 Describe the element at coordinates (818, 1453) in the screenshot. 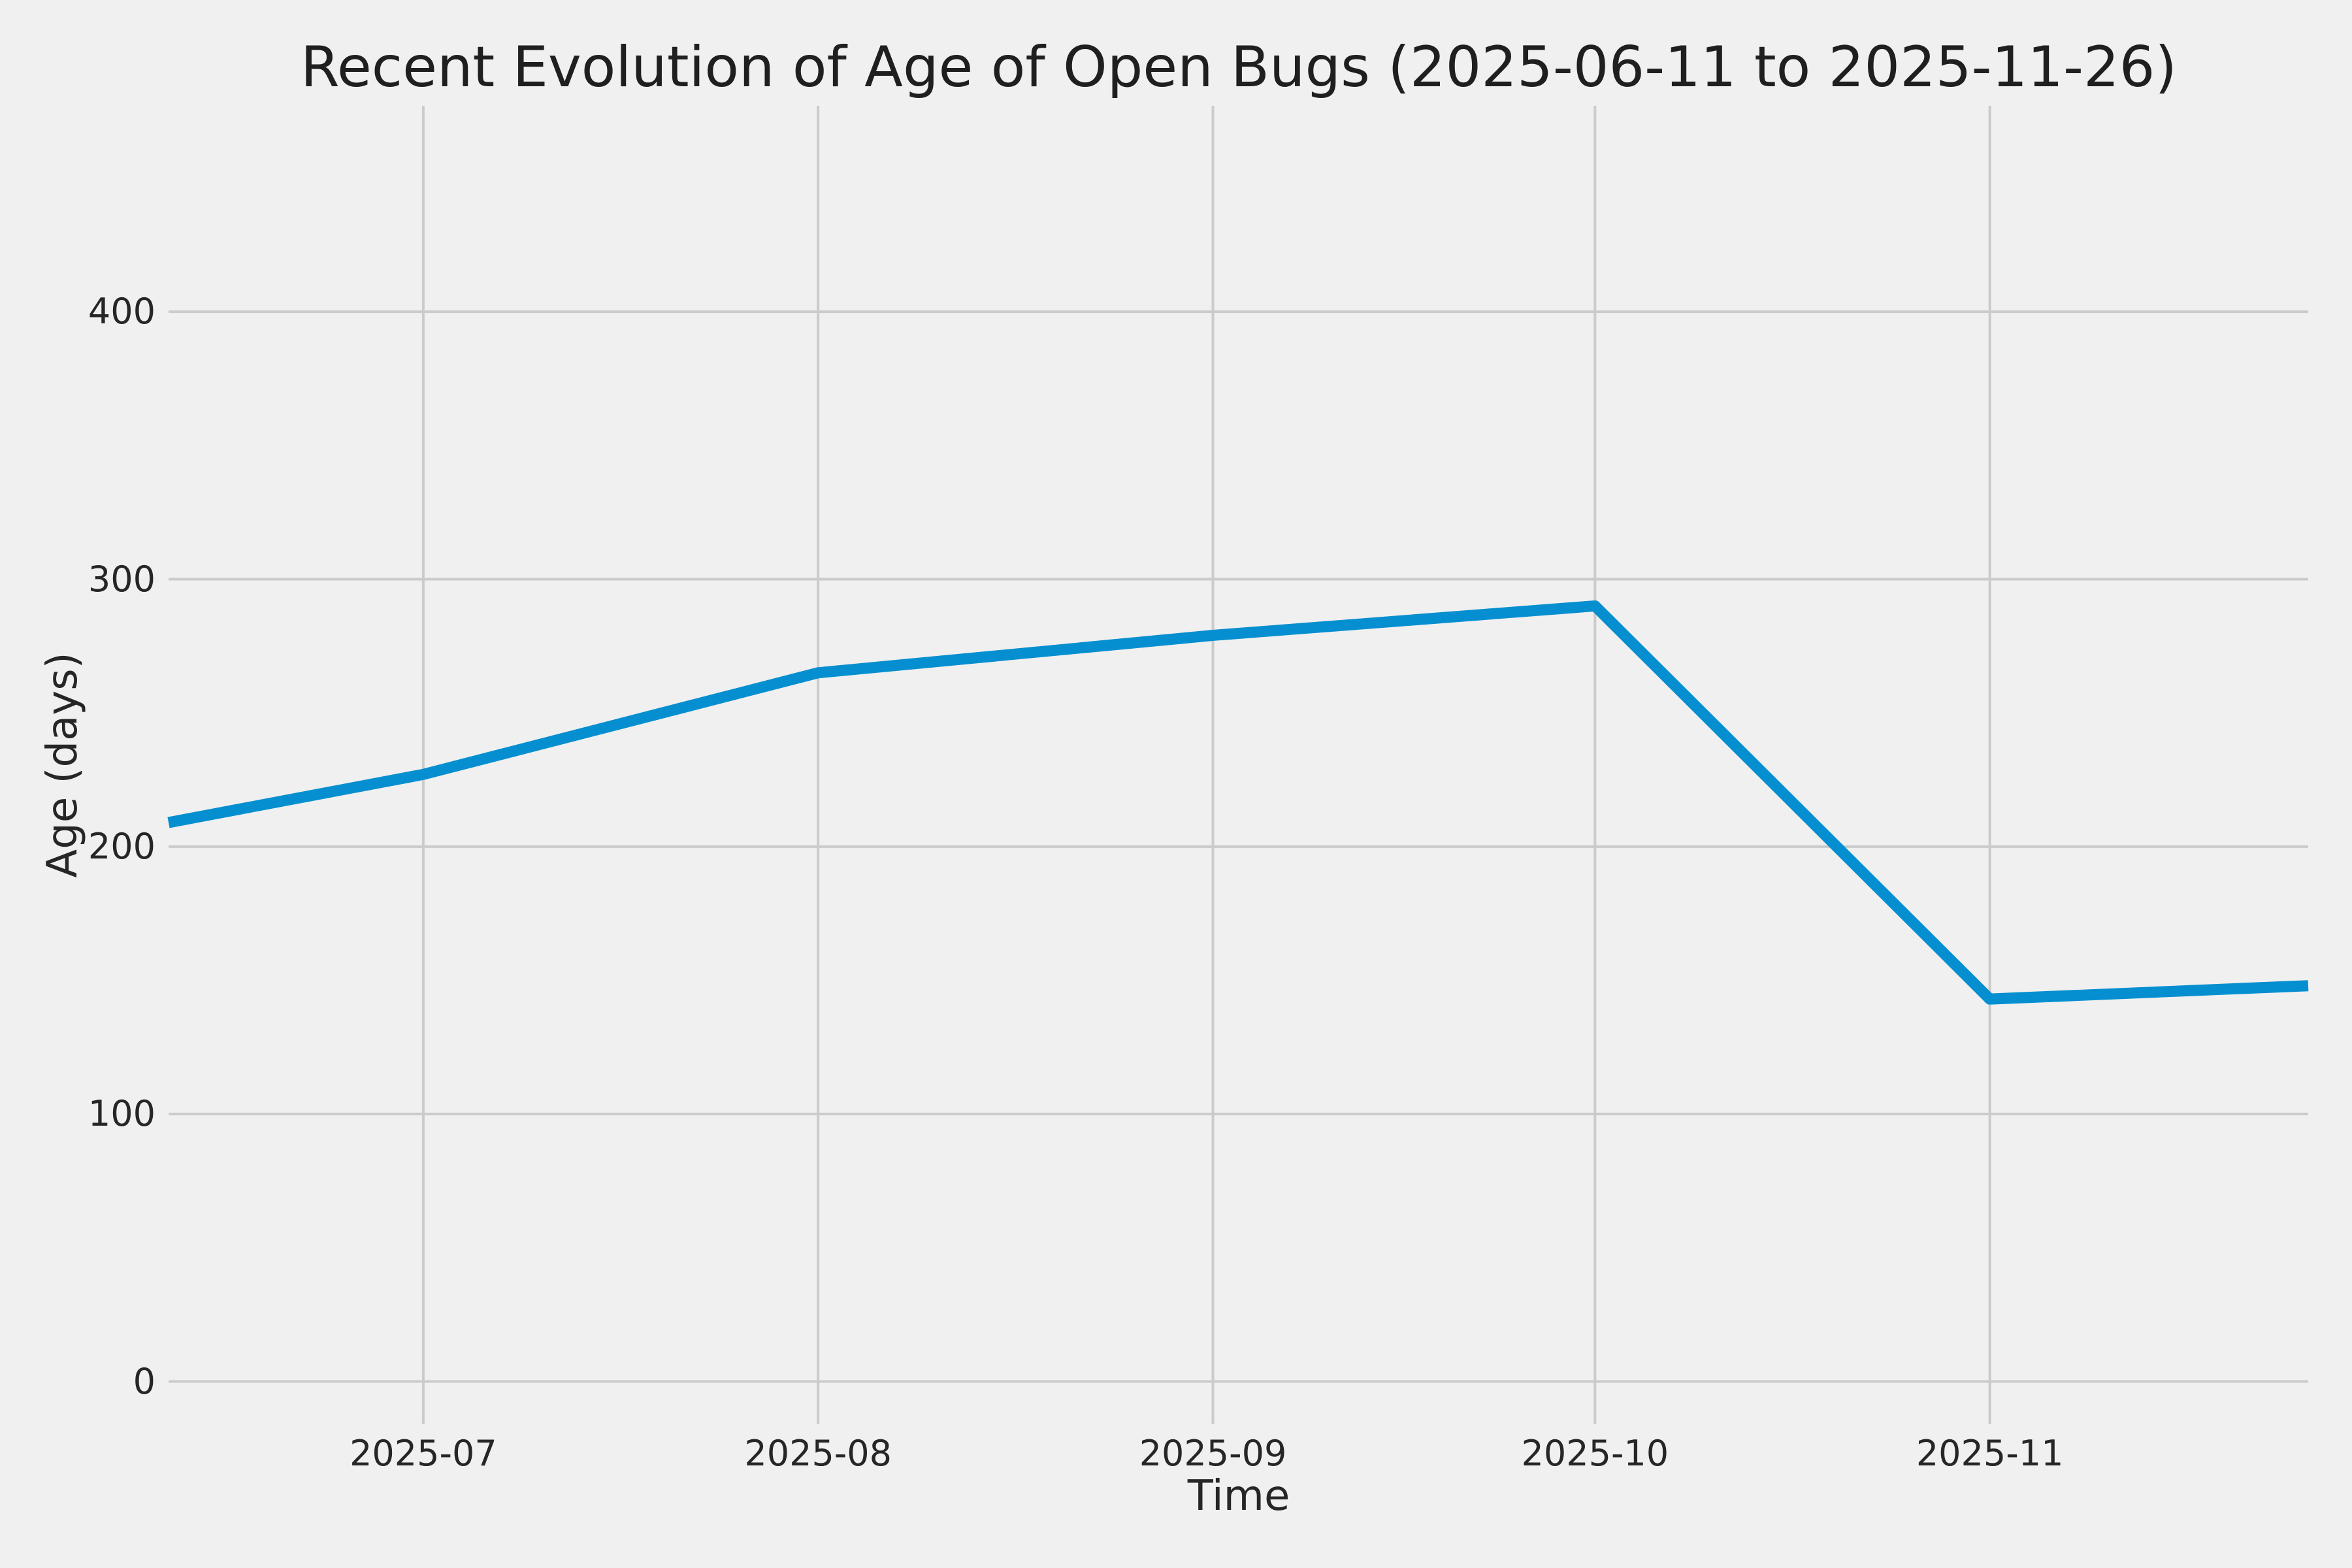

I see `x-tick-label: 2025-08` at that location.